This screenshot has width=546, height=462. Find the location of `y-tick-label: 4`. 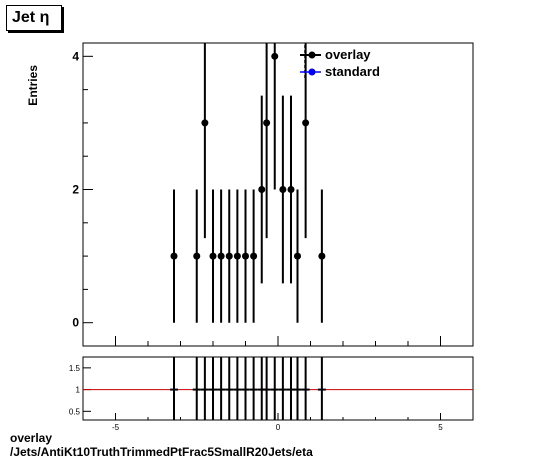

y-tick-label: 4 is located at coordinates (75, 56).